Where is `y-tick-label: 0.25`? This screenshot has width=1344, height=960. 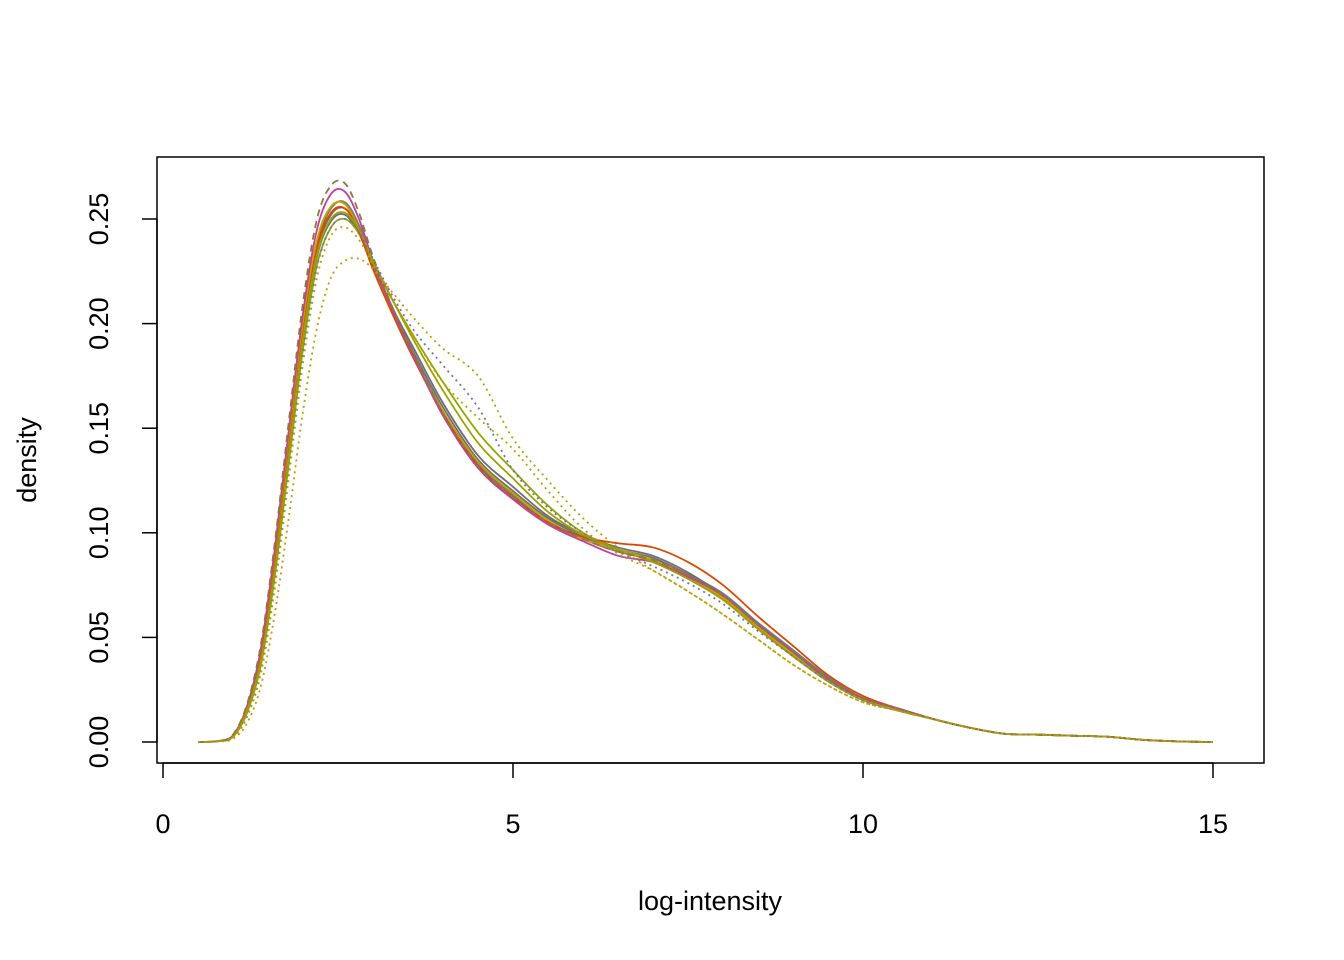 y-tick-label: 0.25 is located at coordinates (99, 219).